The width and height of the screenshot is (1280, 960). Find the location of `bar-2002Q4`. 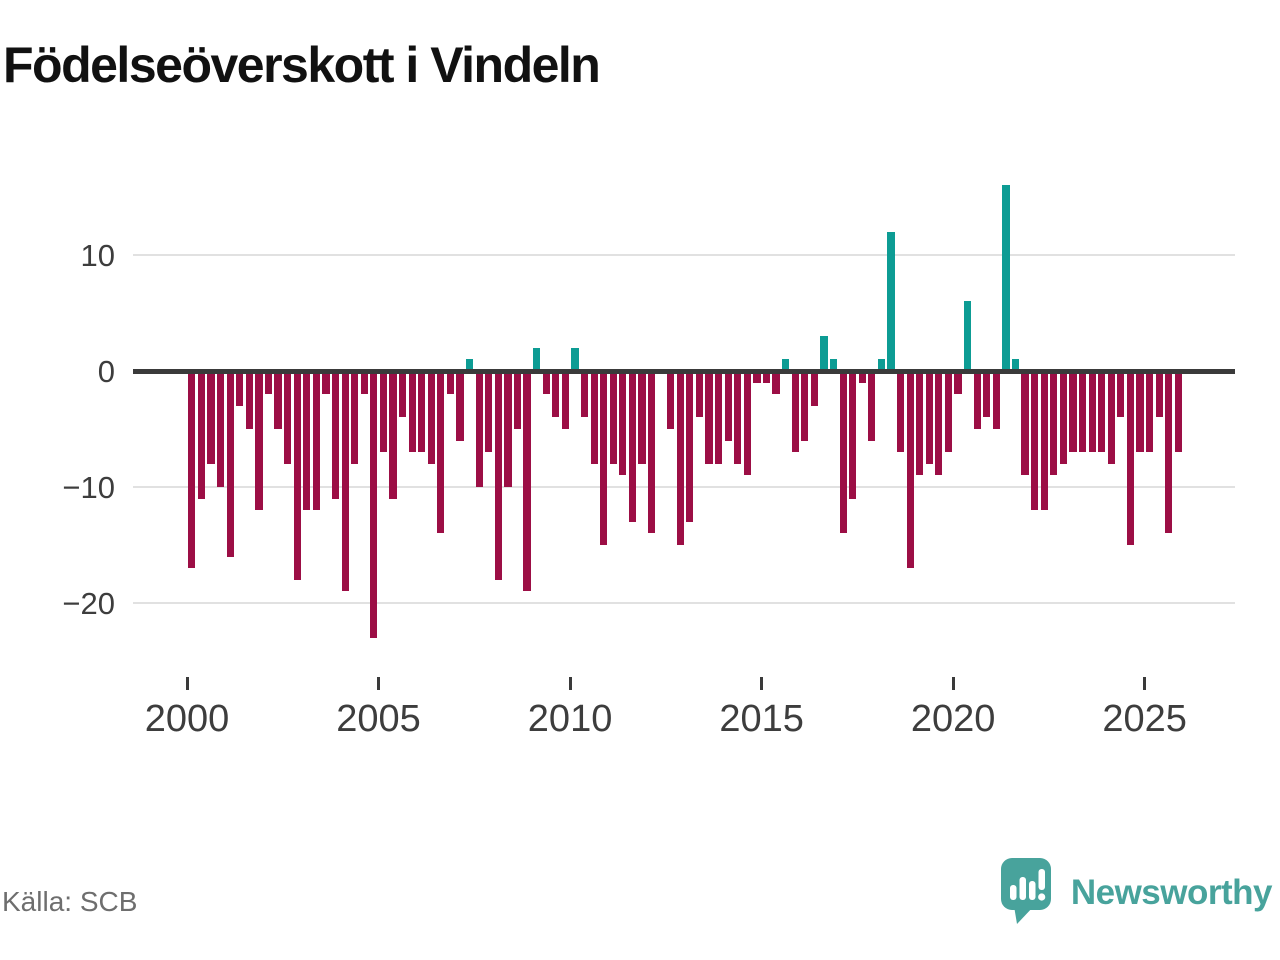

bar-2002Q4 is located at coordinates (297, 475).